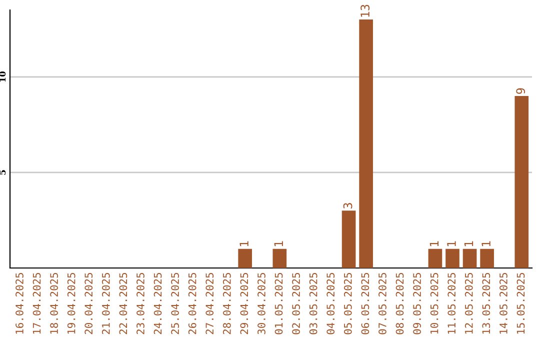 This screenshot has height=340, width=540. Describe the element at coordinates (486, 303) in the screenshot. I see `x-tick-label: 13.05.2025` at that location.